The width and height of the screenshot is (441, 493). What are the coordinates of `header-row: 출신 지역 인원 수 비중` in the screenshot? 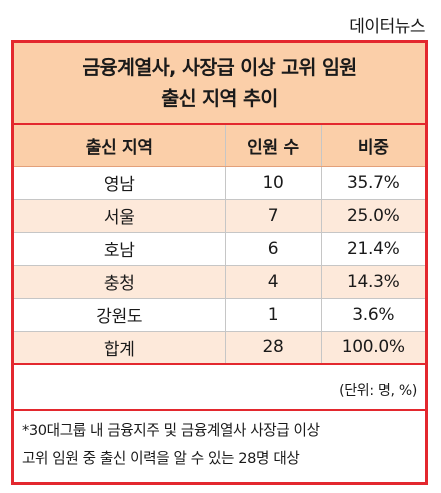 It's located at (219, 146).